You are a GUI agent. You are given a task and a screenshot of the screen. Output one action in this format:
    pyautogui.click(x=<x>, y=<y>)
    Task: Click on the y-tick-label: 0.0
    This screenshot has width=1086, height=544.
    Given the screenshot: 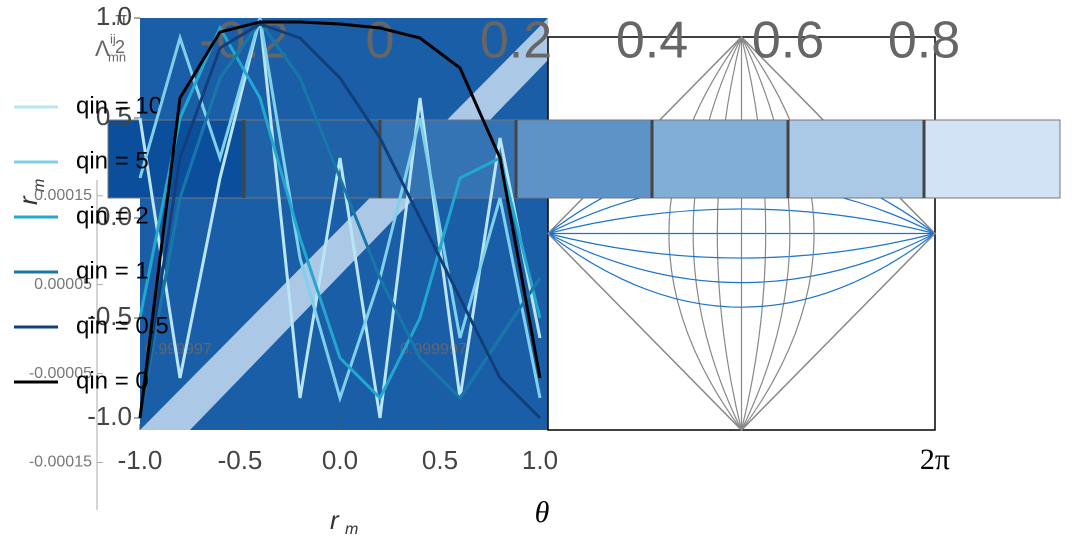 What is the action you would take?
    pyautogui.click(x=114, y=216)
    